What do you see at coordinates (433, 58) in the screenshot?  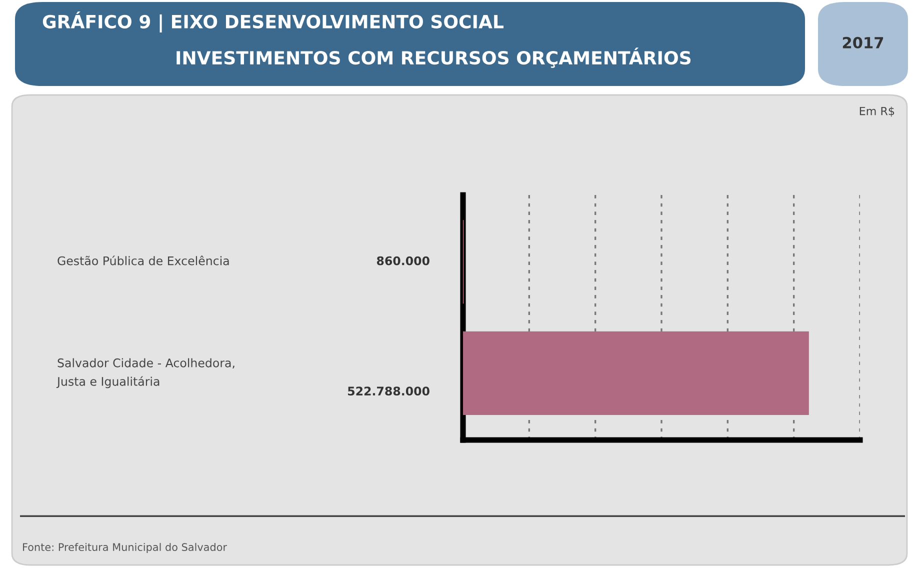 I see `chart-subtitle: INVESTIMENTOS COM RECURSOS ORÇAMENTÁRIOS` at bounding box center [433, 58].